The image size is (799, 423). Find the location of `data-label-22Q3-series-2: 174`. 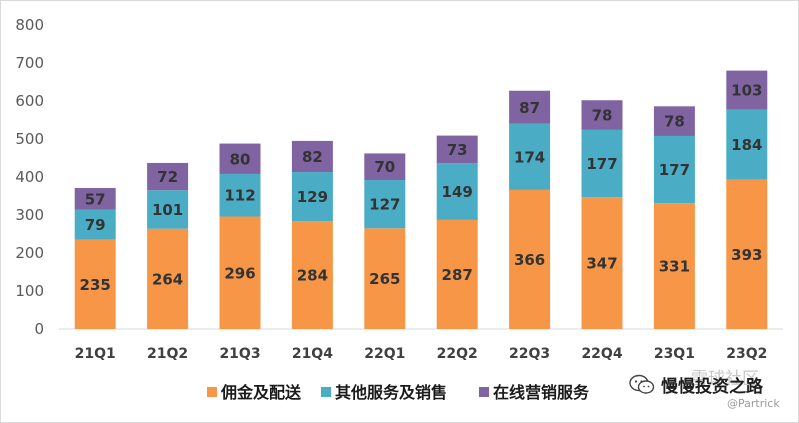

data-label-22Q3-series-2: 174 is located at coordinates (529, 157).